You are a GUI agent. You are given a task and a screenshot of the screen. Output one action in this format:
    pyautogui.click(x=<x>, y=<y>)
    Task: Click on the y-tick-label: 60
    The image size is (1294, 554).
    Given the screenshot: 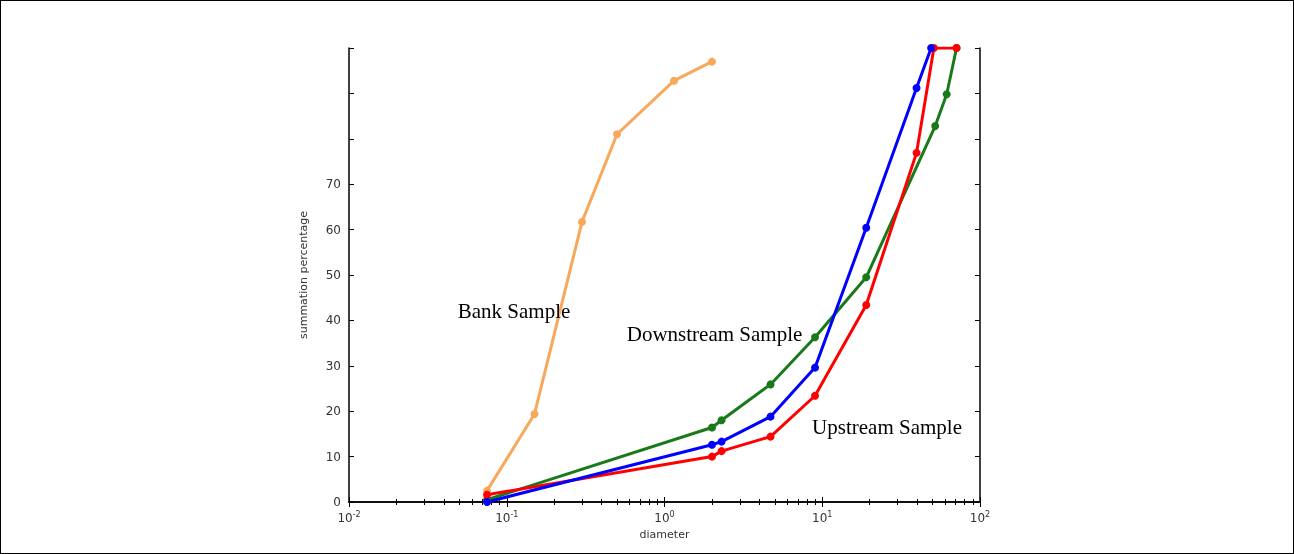 What is the action you would take?
    pyautogui.click(x=333, y=229)
    